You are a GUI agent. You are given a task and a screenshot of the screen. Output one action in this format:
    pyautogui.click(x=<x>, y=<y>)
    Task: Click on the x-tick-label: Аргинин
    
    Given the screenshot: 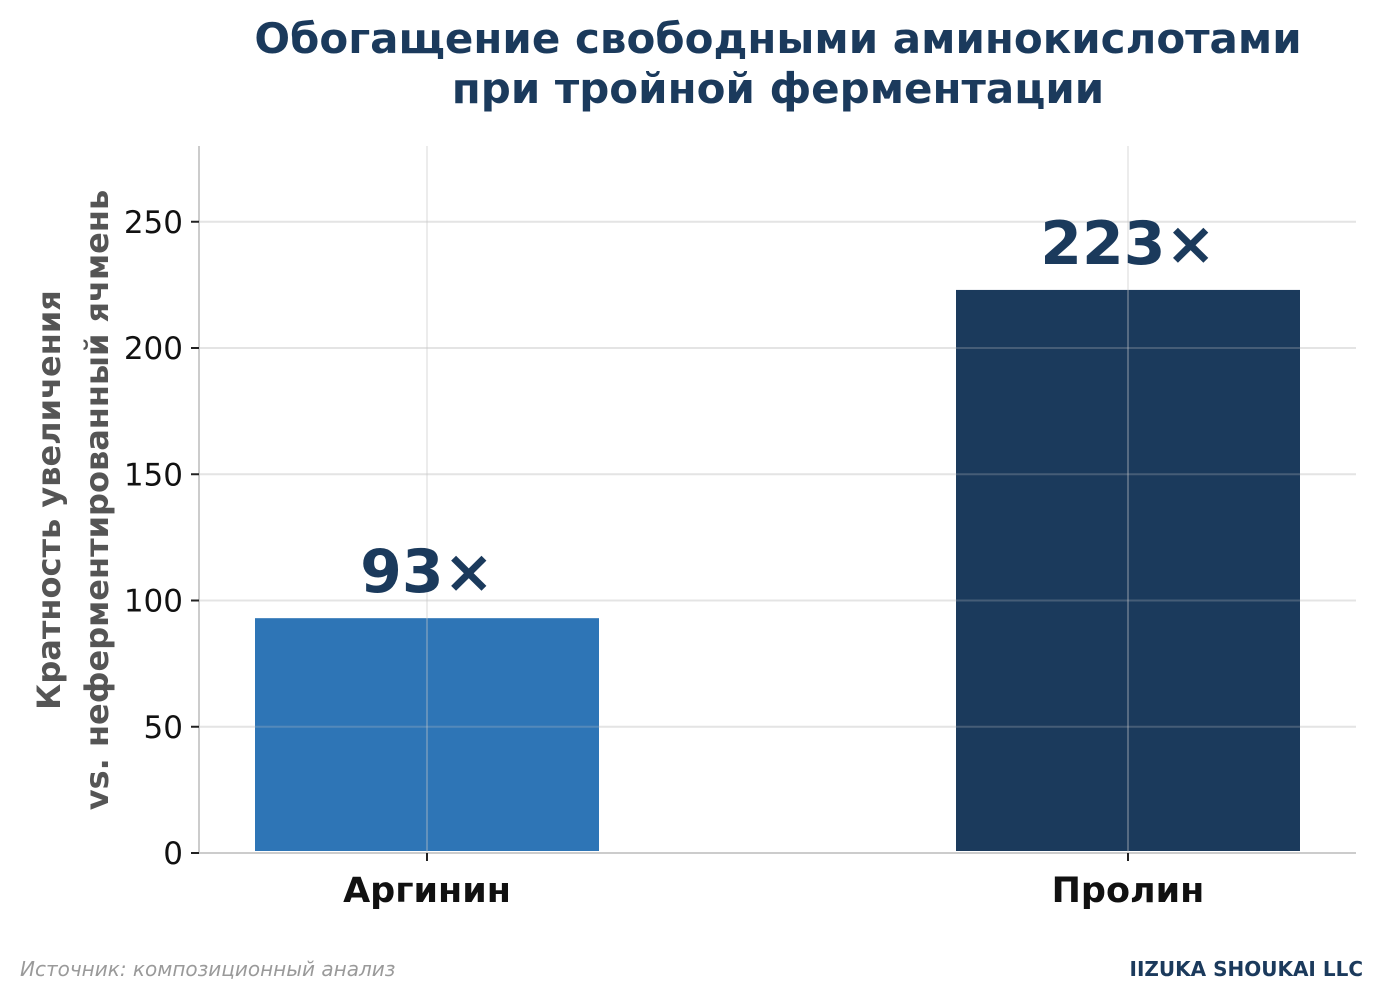 What is the action you would take?
    pyautogui.click(x=427, y=891)
    